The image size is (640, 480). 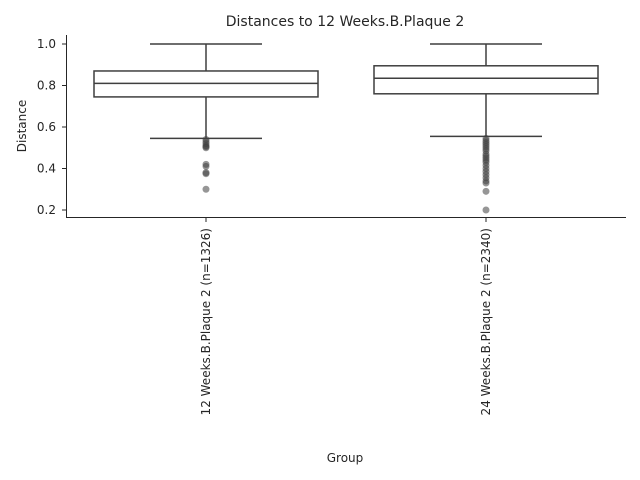 I want to click on y-tick-label: 0.8, so click(x=46, y=86).